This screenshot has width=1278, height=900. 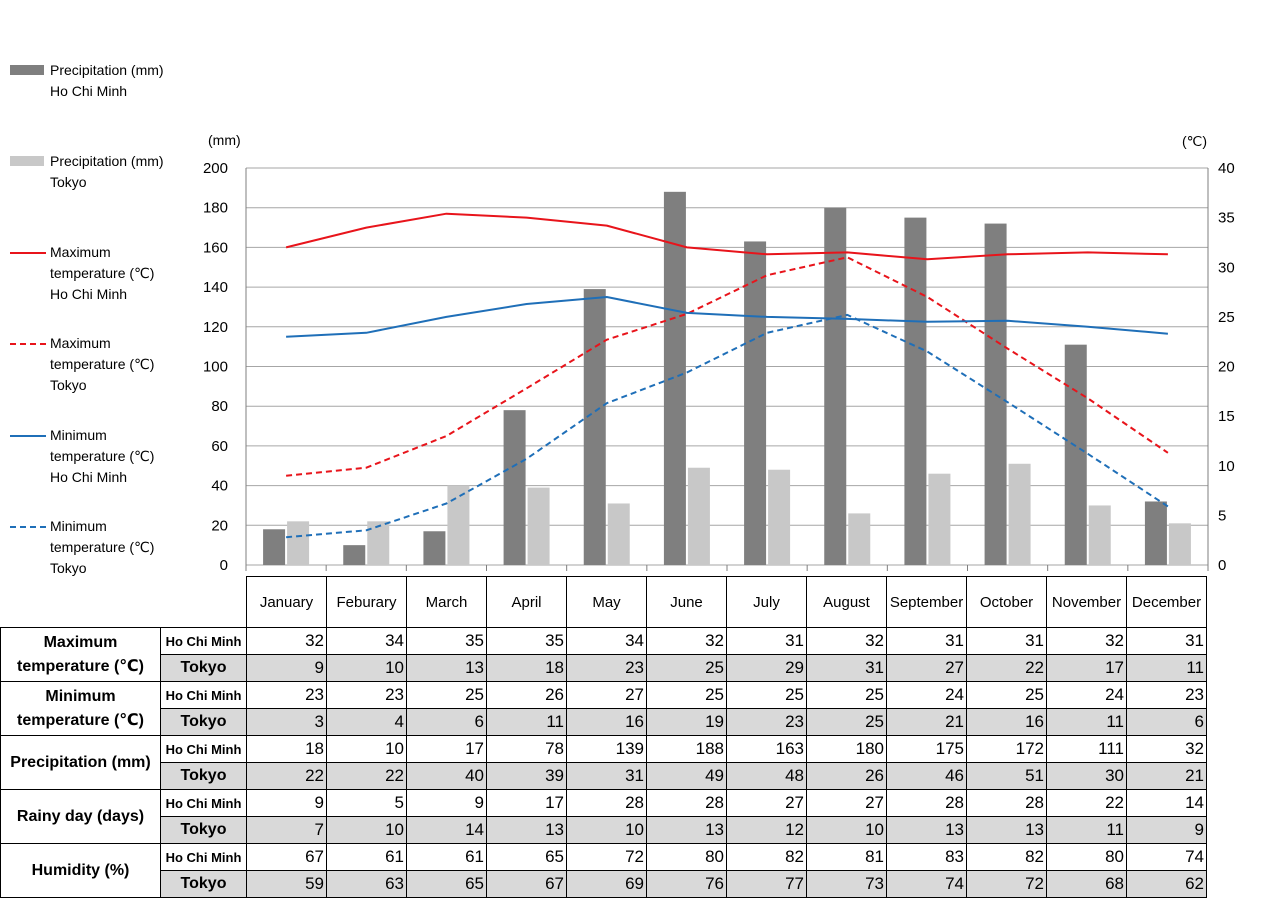 What do you see at coordinates (1166, 641) in the screenshot?
I see `table-cell: 31` at bounding box center [1166, 641].